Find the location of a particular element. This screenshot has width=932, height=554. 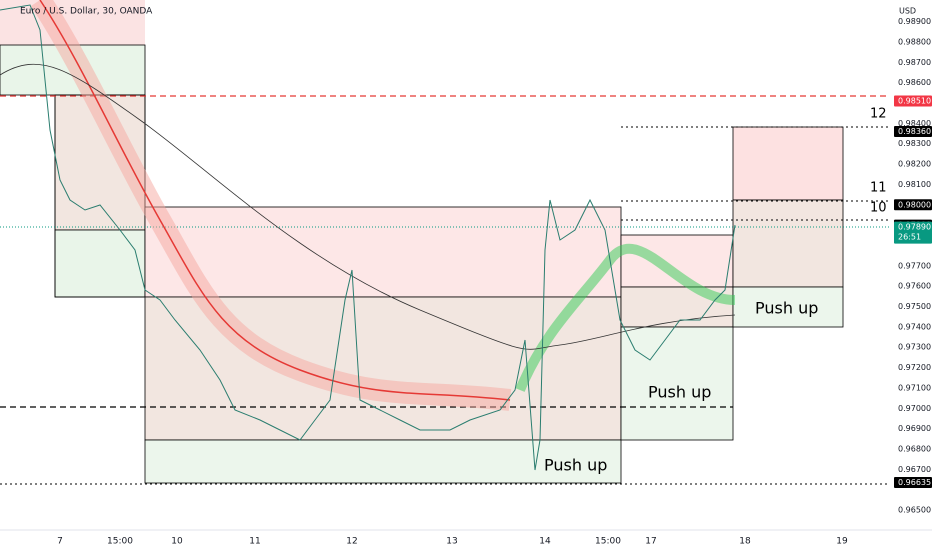

price-label: 0.97000 is located at coordinates (914, 408).